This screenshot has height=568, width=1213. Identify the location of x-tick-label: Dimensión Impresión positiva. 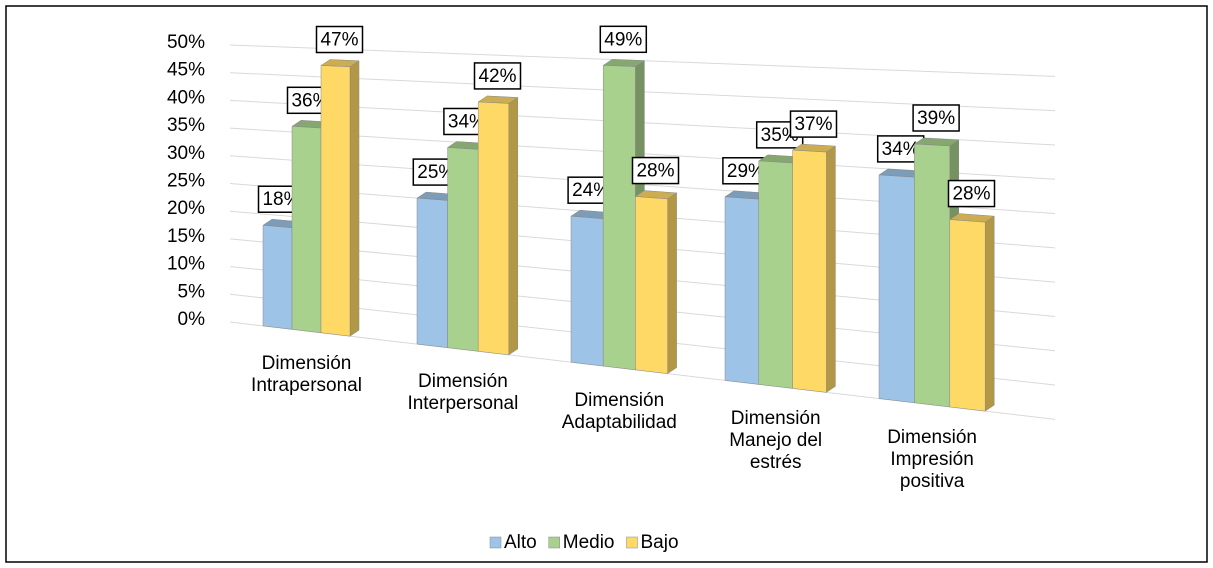
(932, 459).